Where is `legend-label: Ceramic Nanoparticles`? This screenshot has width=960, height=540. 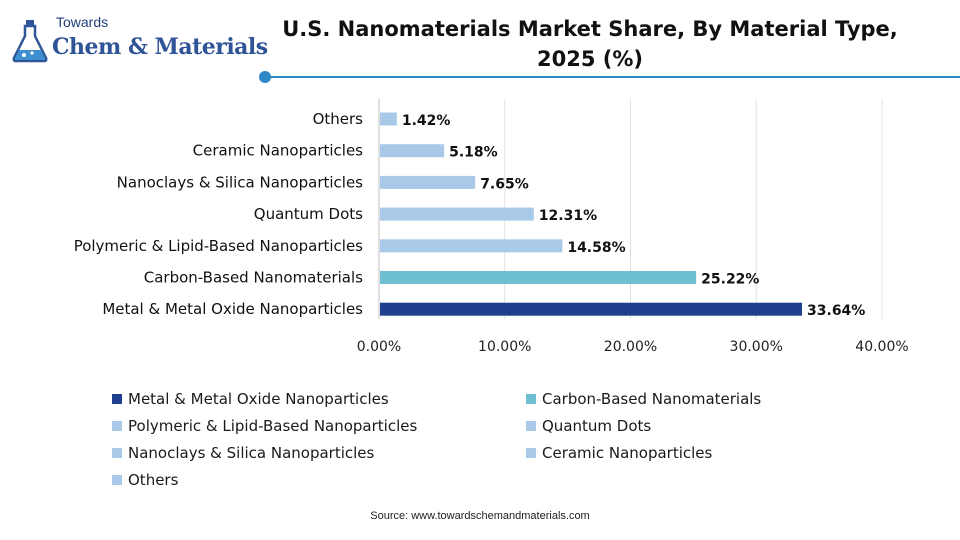
legend-label: Ceramic Nanoparticles is located at coordinates (627, 453).